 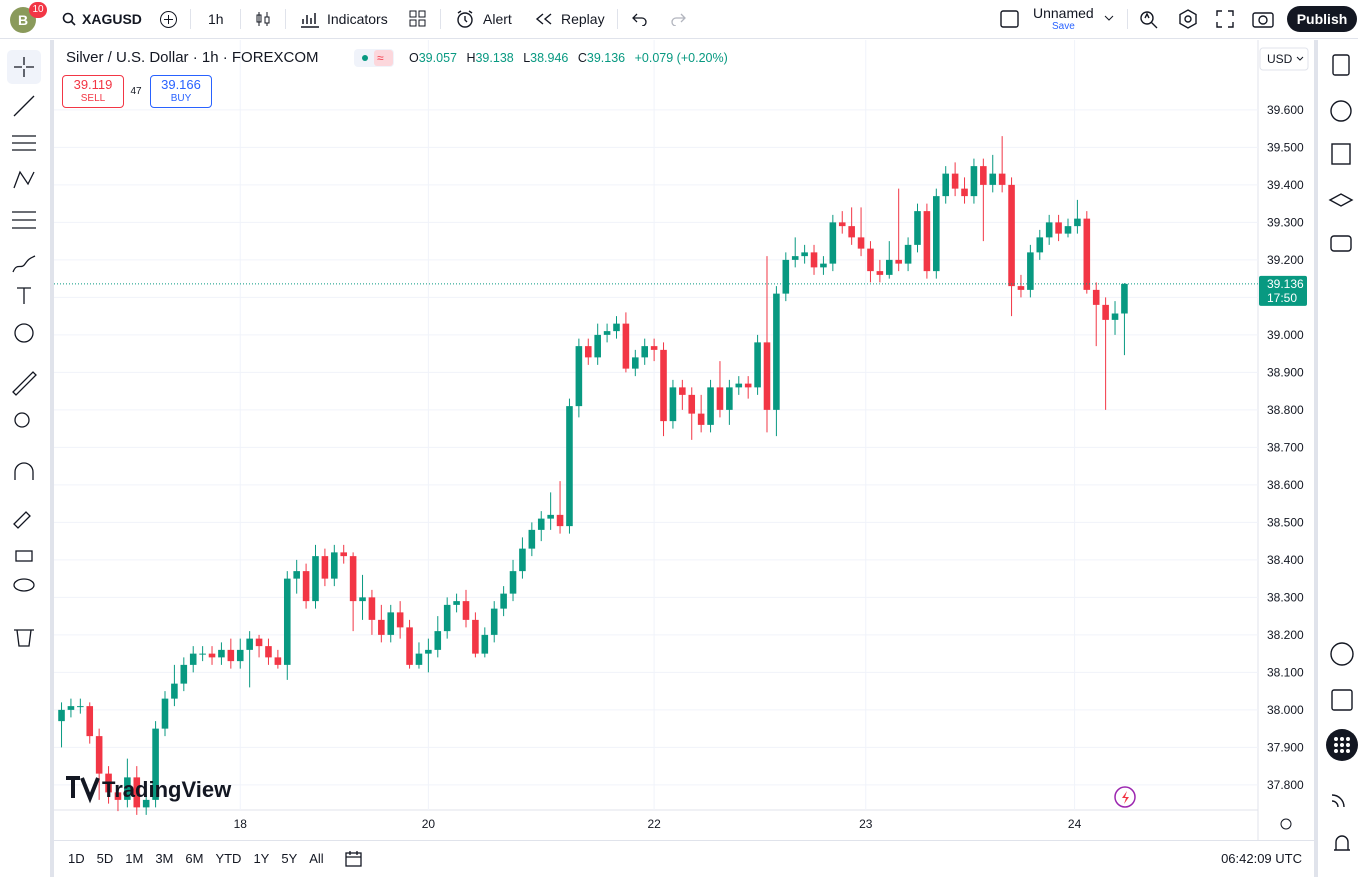 What do you see at coordinates (1225, 19) in the screenshot?
I see `fullscreen-icon` at bounding box center [1225, 19].